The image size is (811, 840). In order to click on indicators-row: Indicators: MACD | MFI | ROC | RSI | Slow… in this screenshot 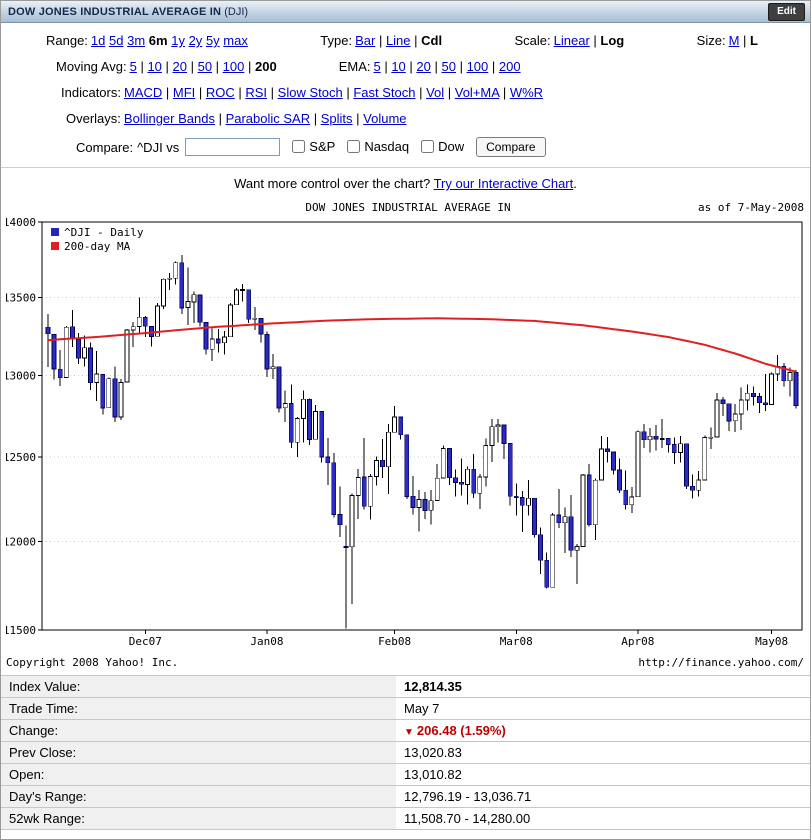, I will do `click(405, 92)`.